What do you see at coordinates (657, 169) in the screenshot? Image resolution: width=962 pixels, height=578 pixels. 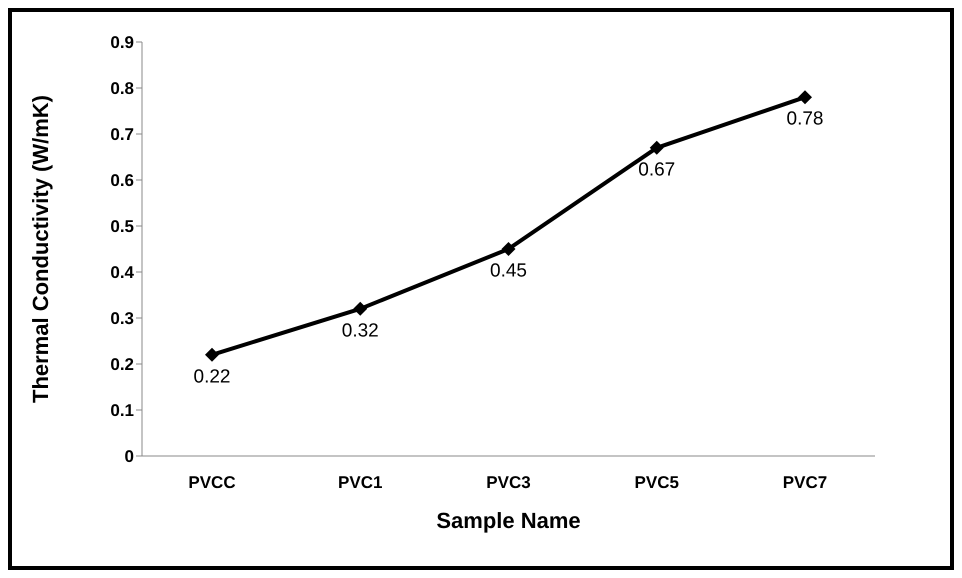 I see `data-label: 0.67` at bounding box center [657, 169].